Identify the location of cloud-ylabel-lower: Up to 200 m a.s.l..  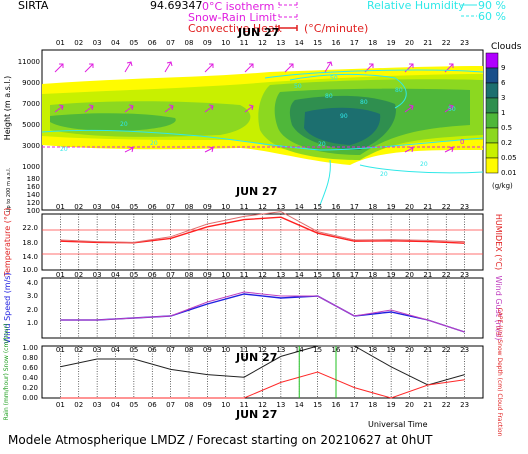
(9, 189).